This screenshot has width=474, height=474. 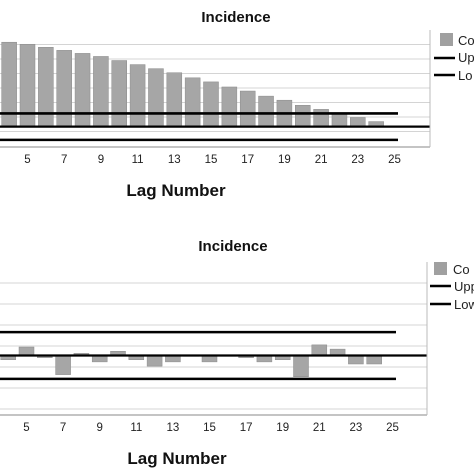 I want to click on top-x-tick-label: 15, so click(x=211, y=160).